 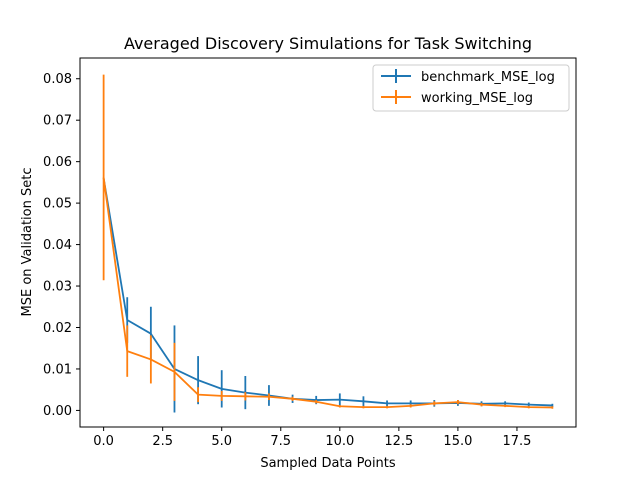 What do you see at coordinates (57, 411) in the screenshot?
I see `y-tick-label: 0.00` at bounding box center [57, 411].